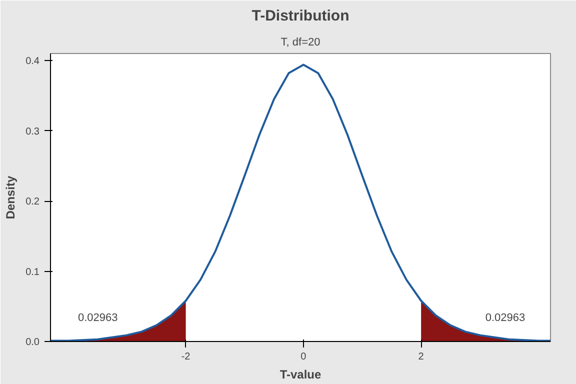  Describe the element at coordinates (301, 16) in the screenshot. I see `chart-title: T-Distribution` at that location.